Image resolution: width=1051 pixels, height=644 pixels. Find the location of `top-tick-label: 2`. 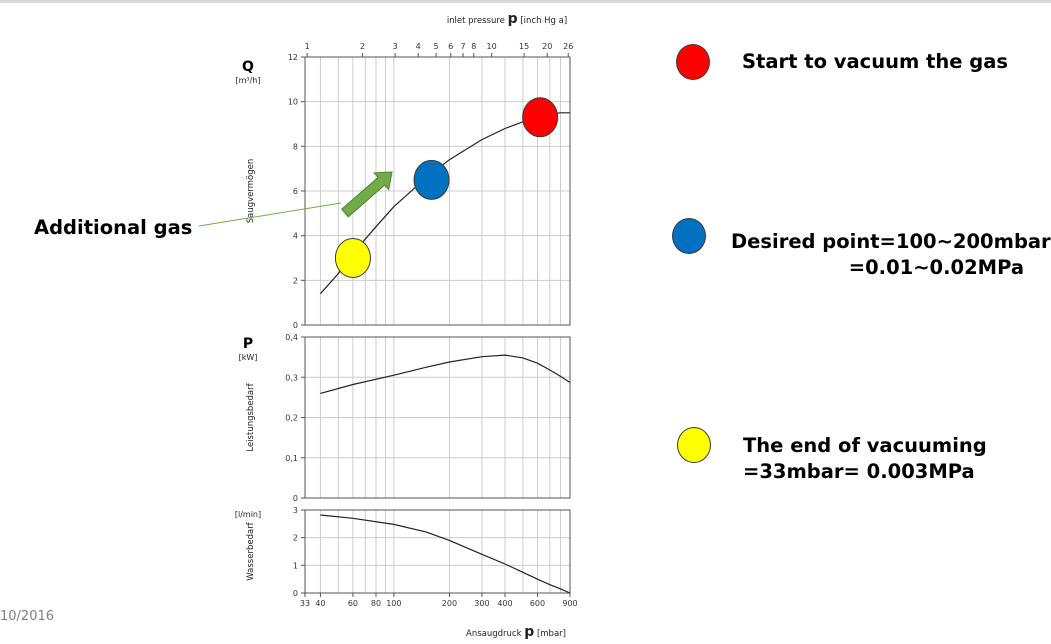

top-tick-label: 2 is located at coordinates (362, 46).